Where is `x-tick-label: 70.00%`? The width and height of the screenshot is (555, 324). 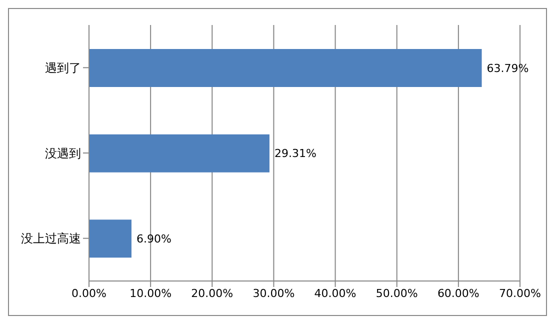 x-tick-label: 70.00% is located at coordinates (520, 293).